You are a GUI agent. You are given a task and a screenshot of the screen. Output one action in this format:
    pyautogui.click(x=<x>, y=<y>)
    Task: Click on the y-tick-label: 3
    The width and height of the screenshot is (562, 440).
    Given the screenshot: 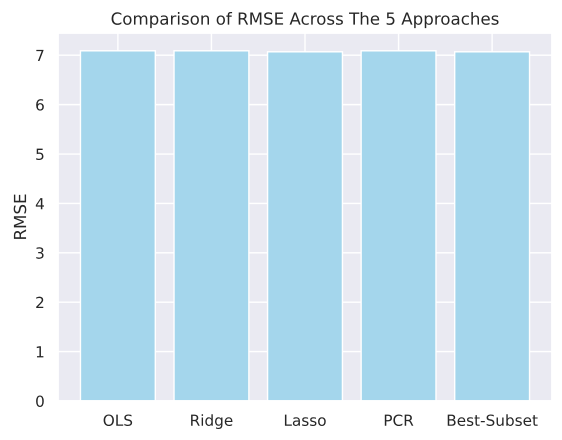 What is the action you would take?
    pyautogui.click(x=40, y=253)
    